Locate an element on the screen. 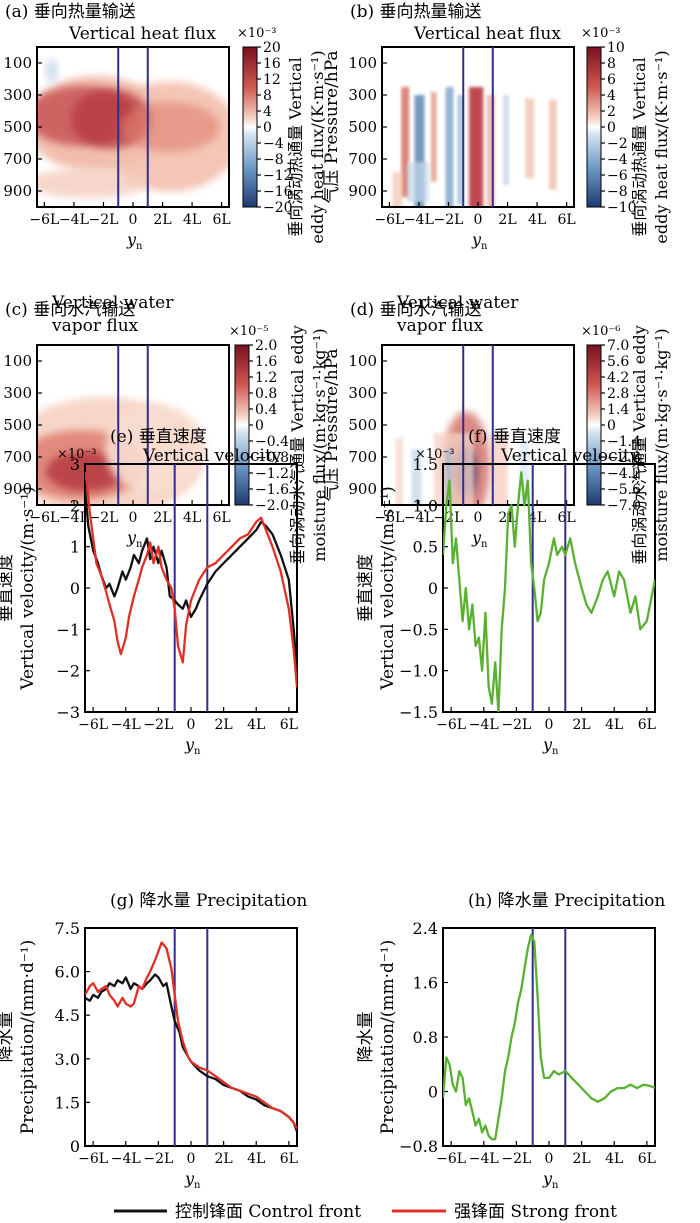 Image resolution: width=700 pixels, height=1223 pixels. colorbar-tick-label: −0.8 is located at coordinates (272, 458).